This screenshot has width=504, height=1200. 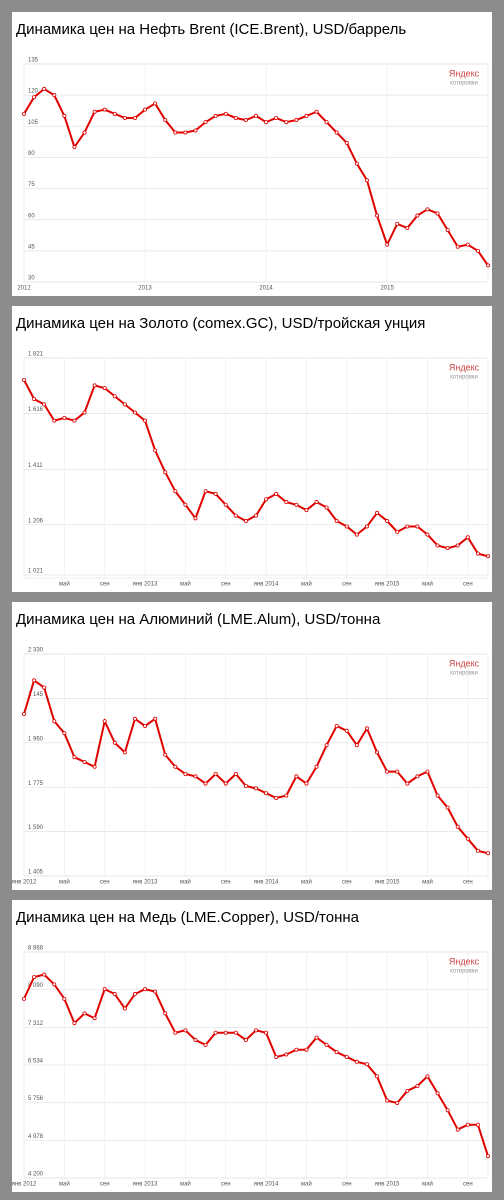 What do you see at coordinates (36, 410) in the screenshot?
I see `y-tick-label: 1 616` at bounding box center [36, 410].